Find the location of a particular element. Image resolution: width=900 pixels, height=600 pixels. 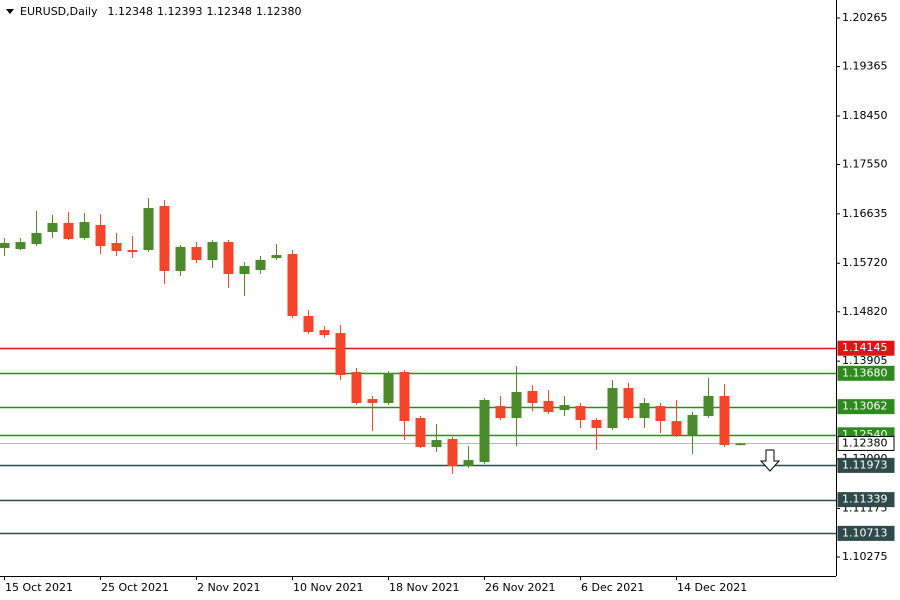

symbol: EURUSD,Daily is located at coordinates (59, 11).